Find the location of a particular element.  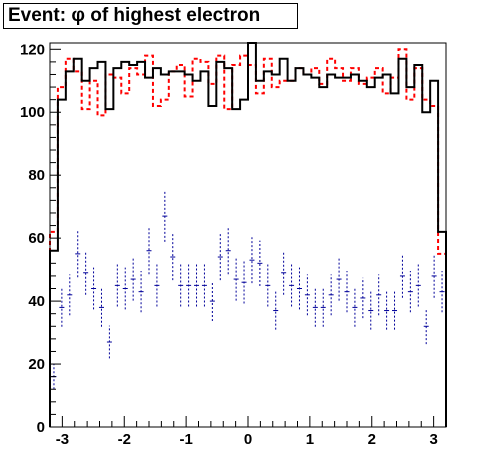

y-tick-label: 80 is located at coordinates (36, 175).